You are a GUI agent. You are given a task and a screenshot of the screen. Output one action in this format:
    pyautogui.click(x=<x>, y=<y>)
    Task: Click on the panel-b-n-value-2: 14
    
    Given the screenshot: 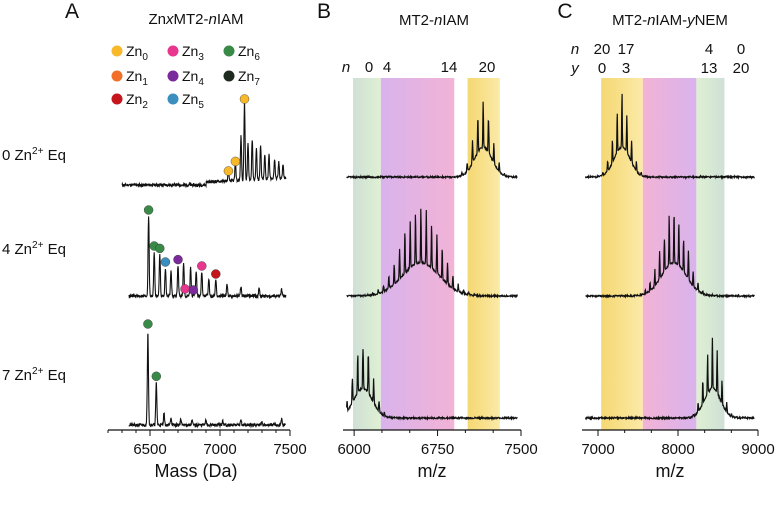 What is the action you would take?
    pyautogui.click(x=449, y=67)
    